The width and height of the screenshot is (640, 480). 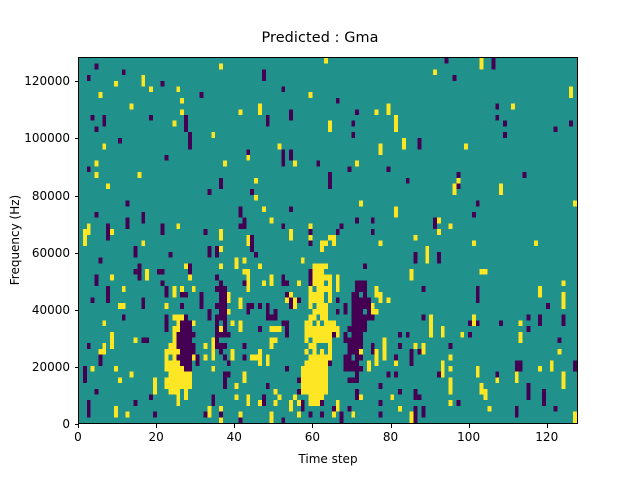 What do you see at coordinates (50, 252) in the screenshot?
I see `y-tick-label: 60000` at bounding box center [50, 252].